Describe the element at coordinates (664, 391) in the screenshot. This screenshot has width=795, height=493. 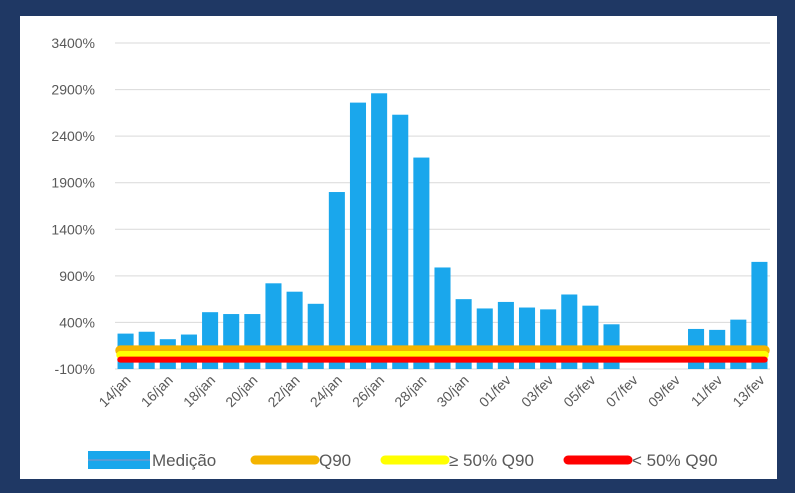
I see `x-tick-label: 09/fev` at that location.